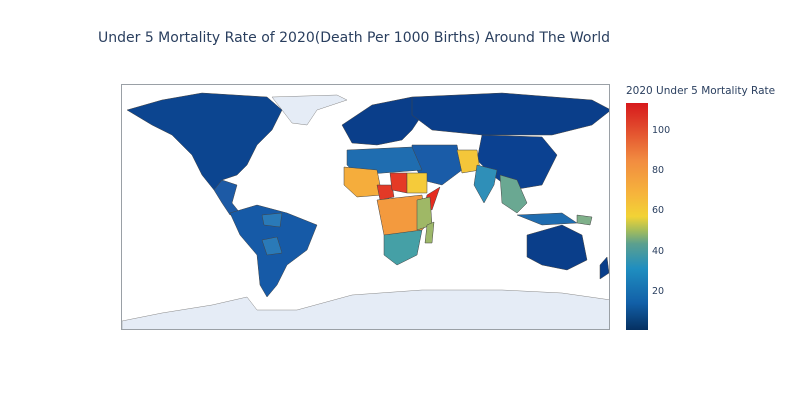 The image size is (806, 405). I want to click on southeast-asia, so click(513, 194).